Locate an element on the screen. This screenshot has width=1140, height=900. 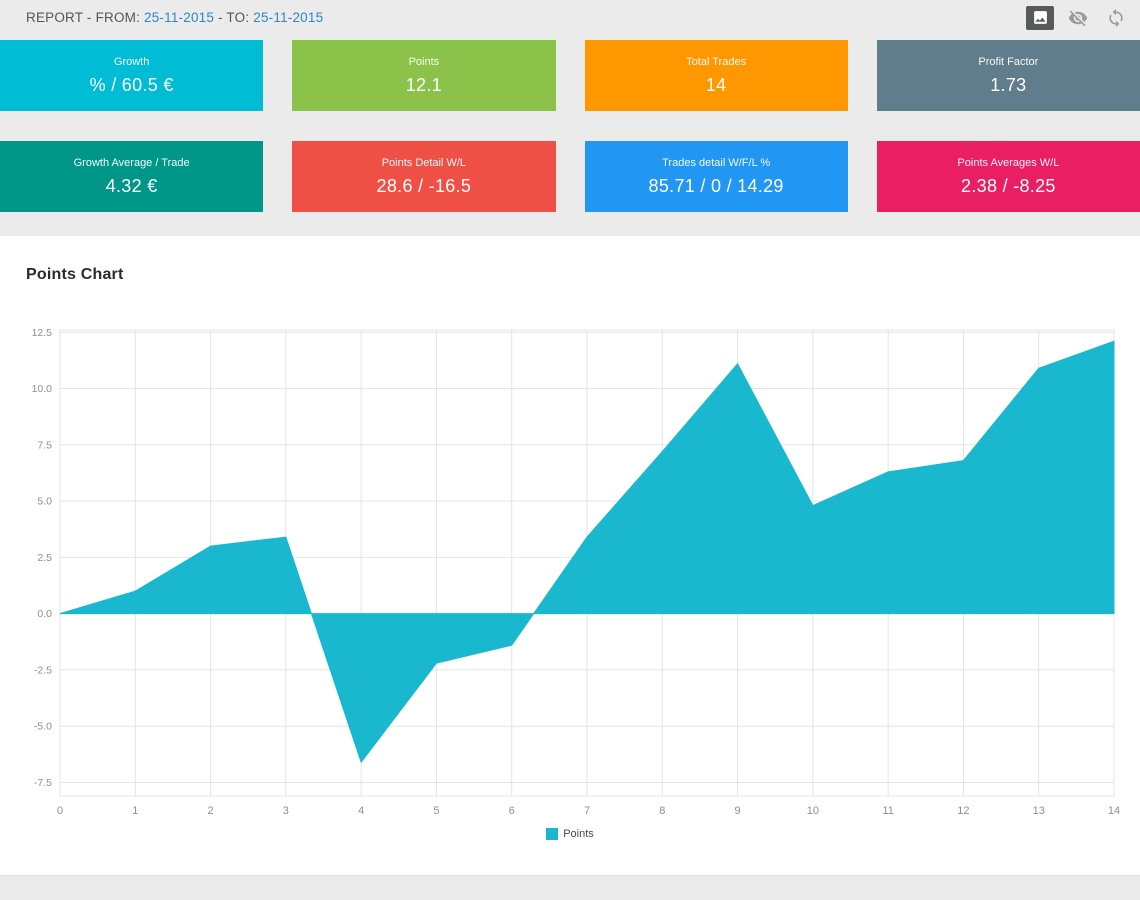
svg-text: 0.0 is located at coordinates (44, 614).